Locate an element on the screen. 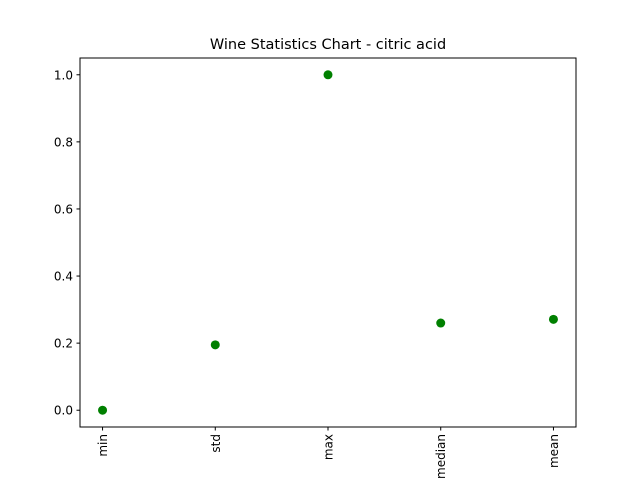 This screenshot has width=640, height=480. chart-title: Wine Statistics Chart - citric acid is located at coordinates (328, 45).